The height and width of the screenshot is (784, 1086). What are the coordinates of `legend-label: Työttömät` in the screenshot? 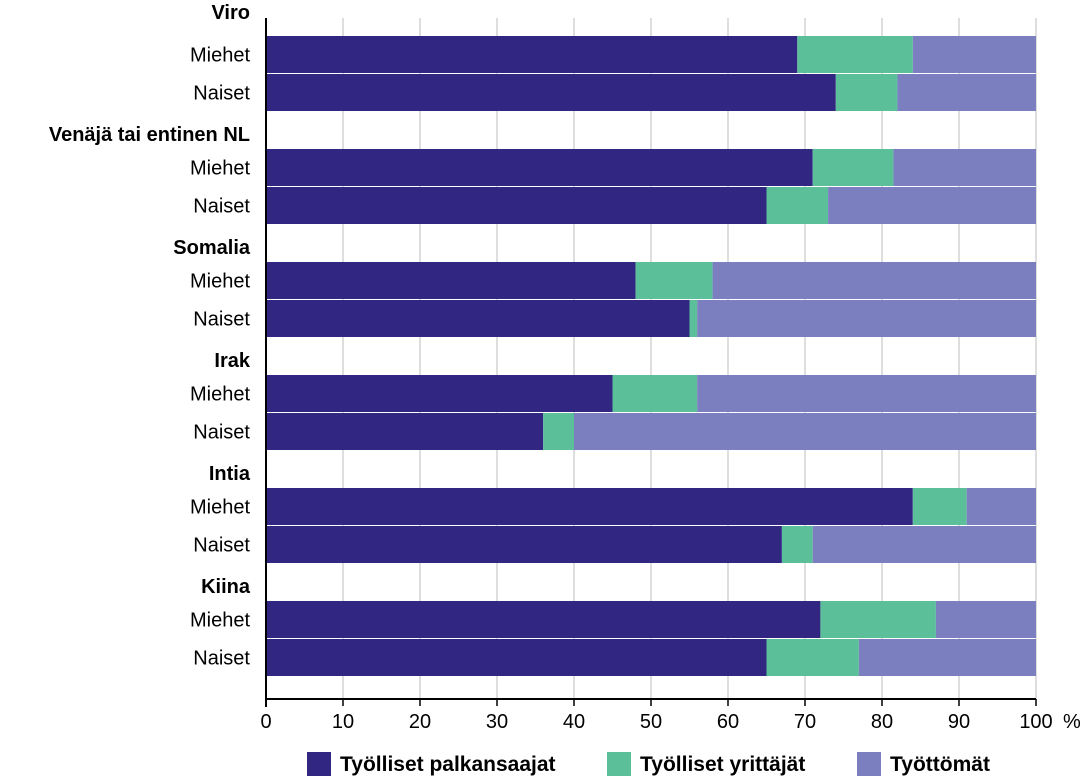 It's located at (940, 764).